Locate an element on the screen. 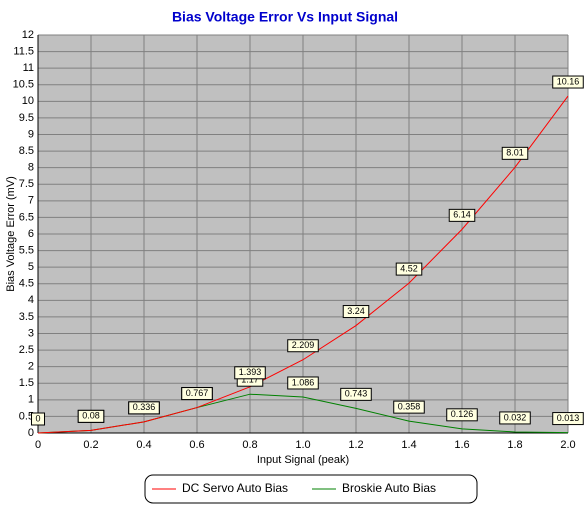 This screenshot has height=517, width=588. data-label: 0.126 is located at coordinates (462, 414).